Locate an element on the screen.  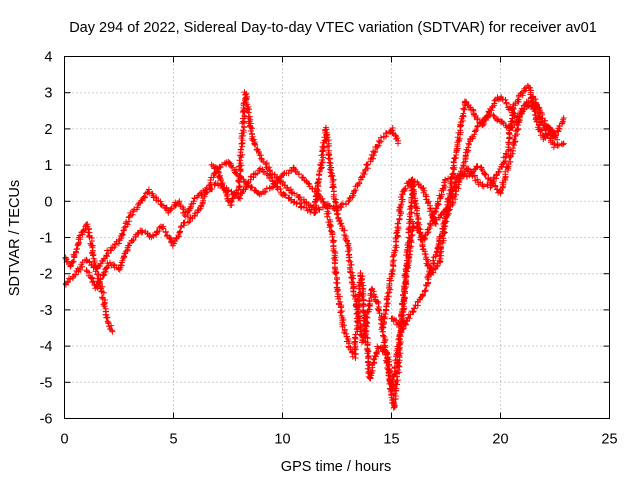
x-tick-label: 25 is located at coordinates (609, 440).